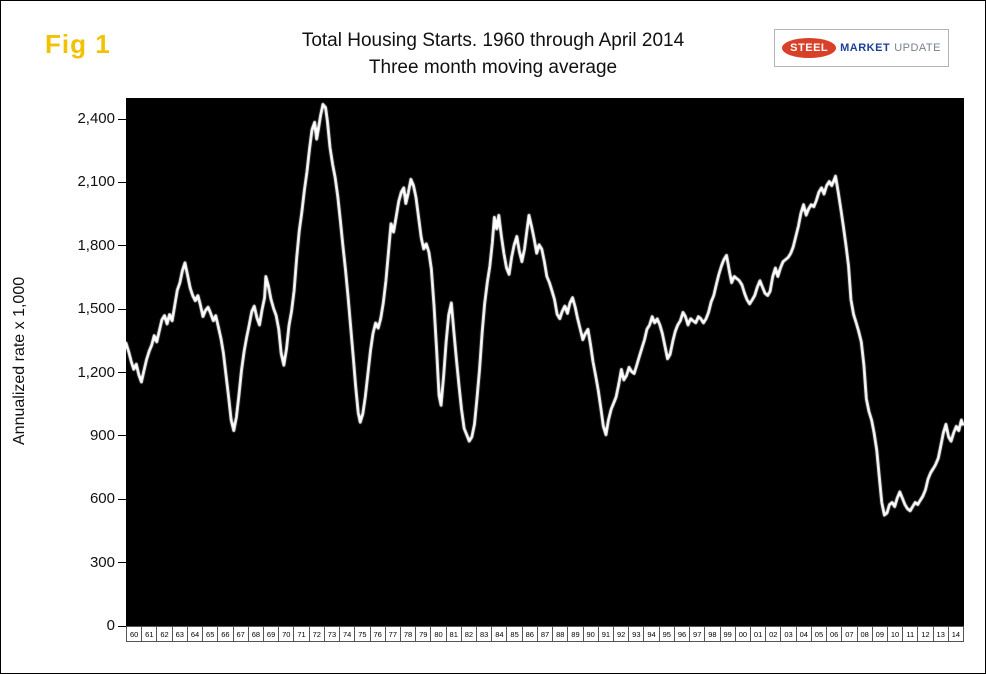  What do you see at coordinates (910, 634) in the screenshot?
I see `x-axis-label: 11` at bounding box center [910, 634].